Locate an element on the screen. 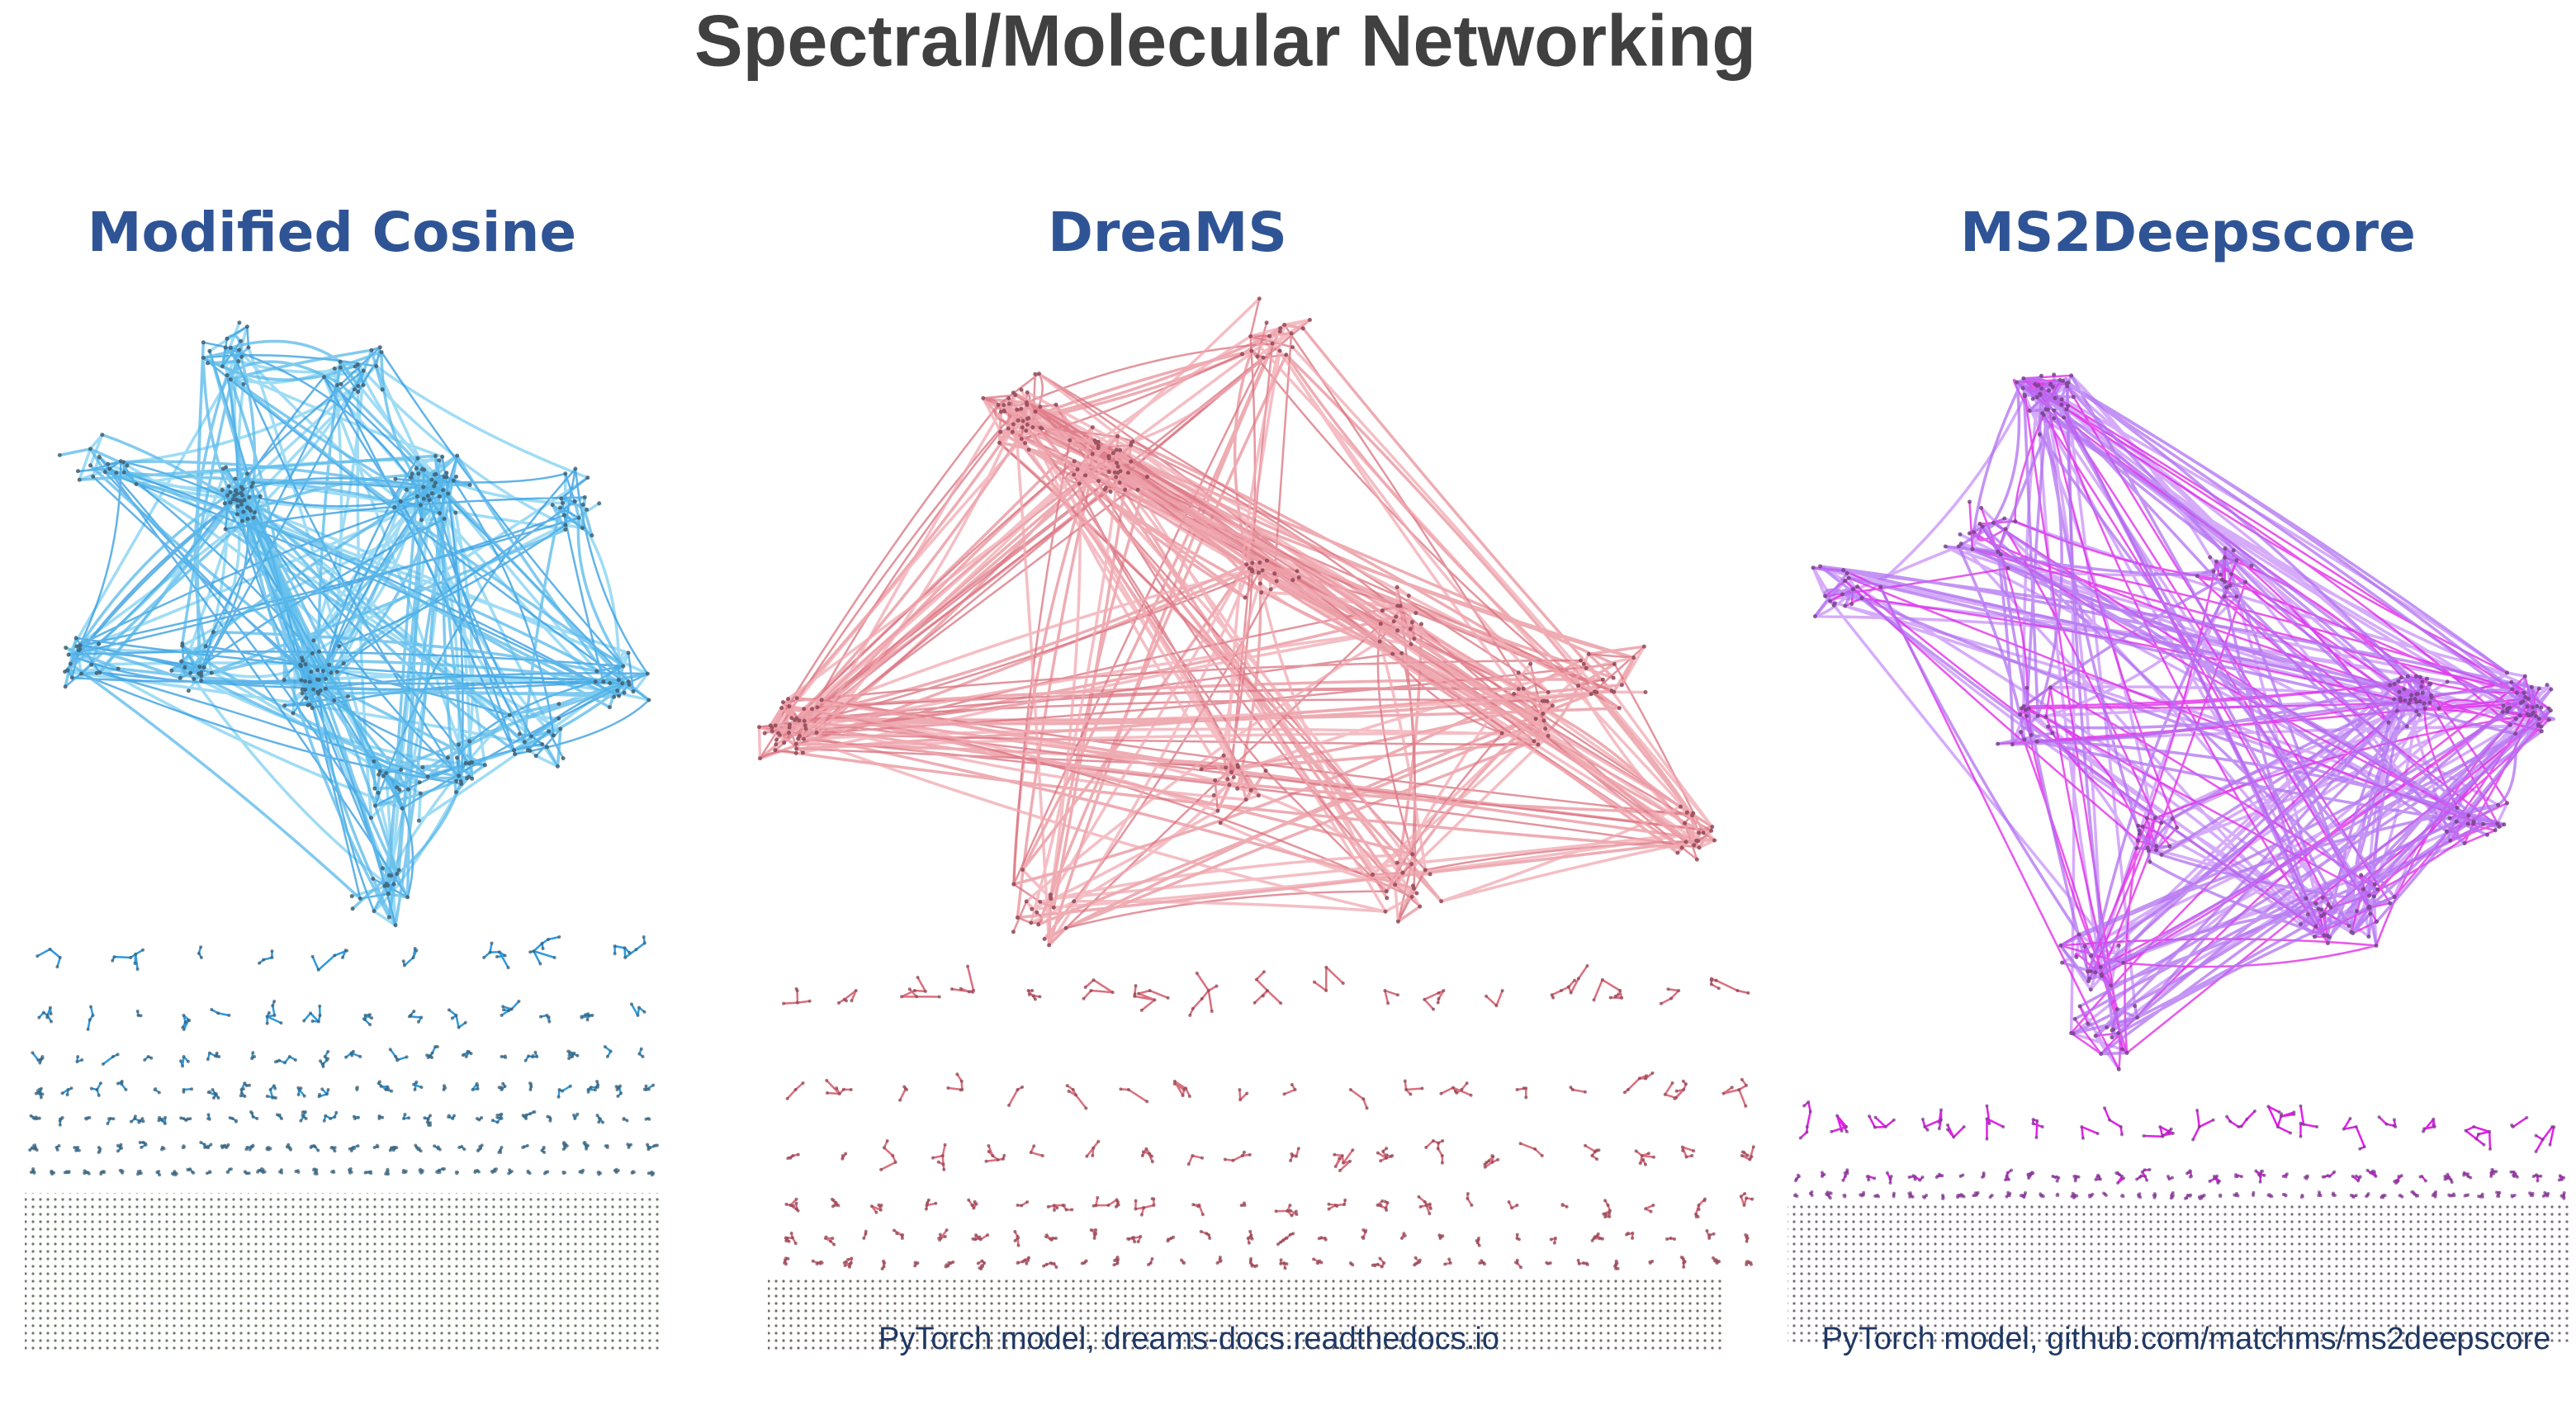  panel-title: Modified Cosine is located at coordinates (332, 232).